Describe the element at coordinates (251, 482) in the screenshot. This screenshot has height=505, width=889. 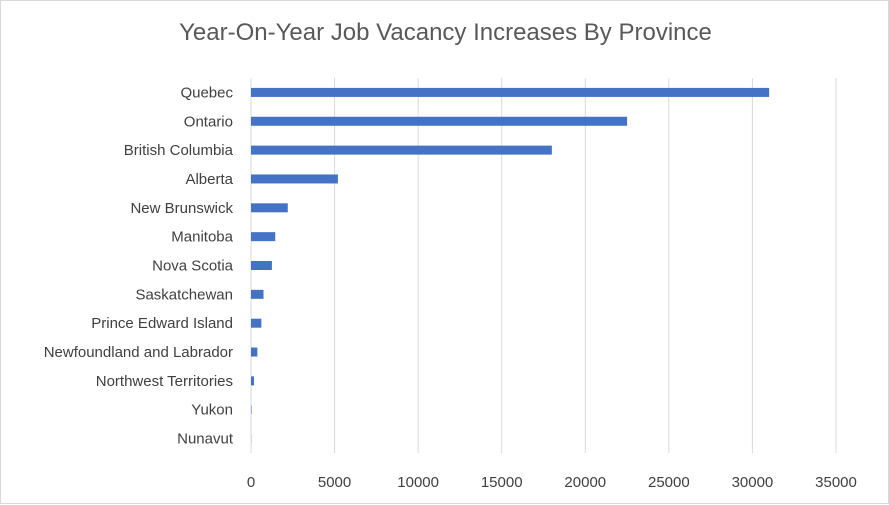
I see `x-tick-label: 0` at that location.